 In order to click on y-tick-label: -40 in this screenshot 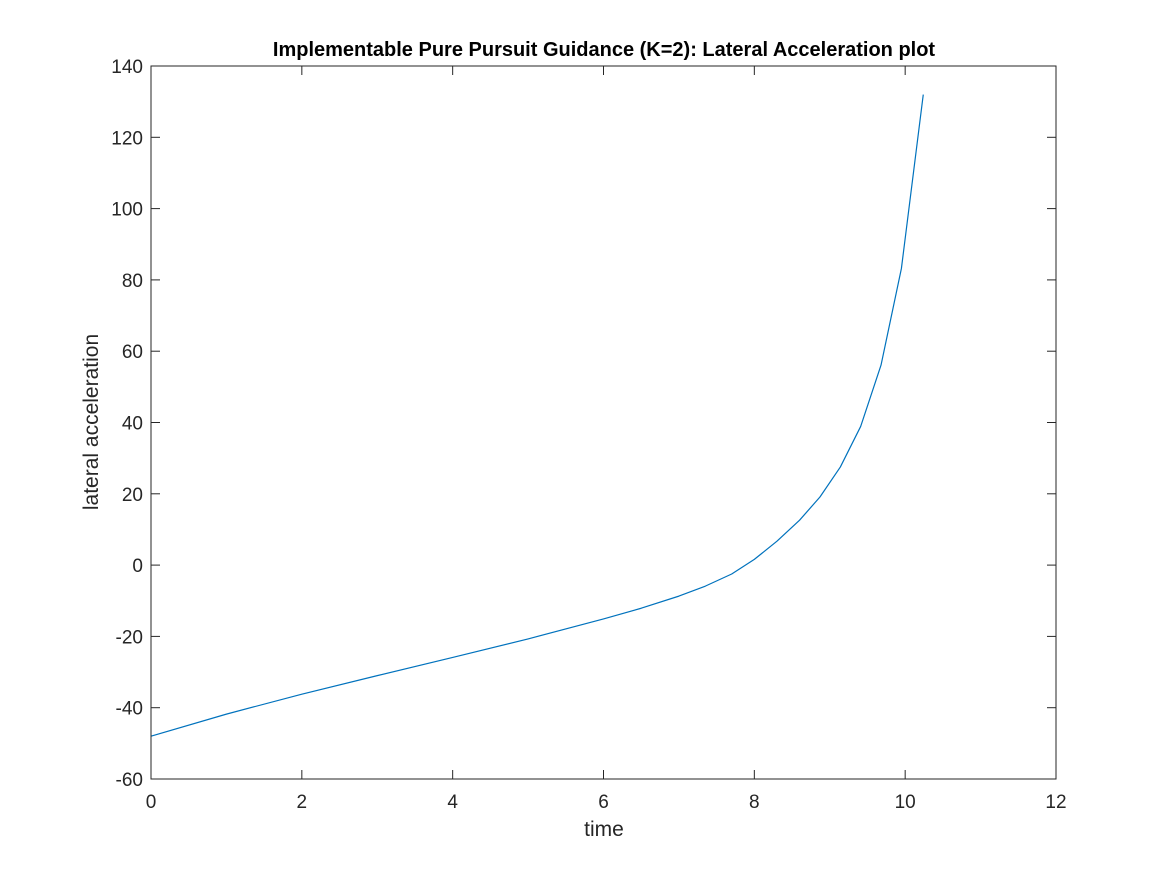, I will do `click(129, 709)`.